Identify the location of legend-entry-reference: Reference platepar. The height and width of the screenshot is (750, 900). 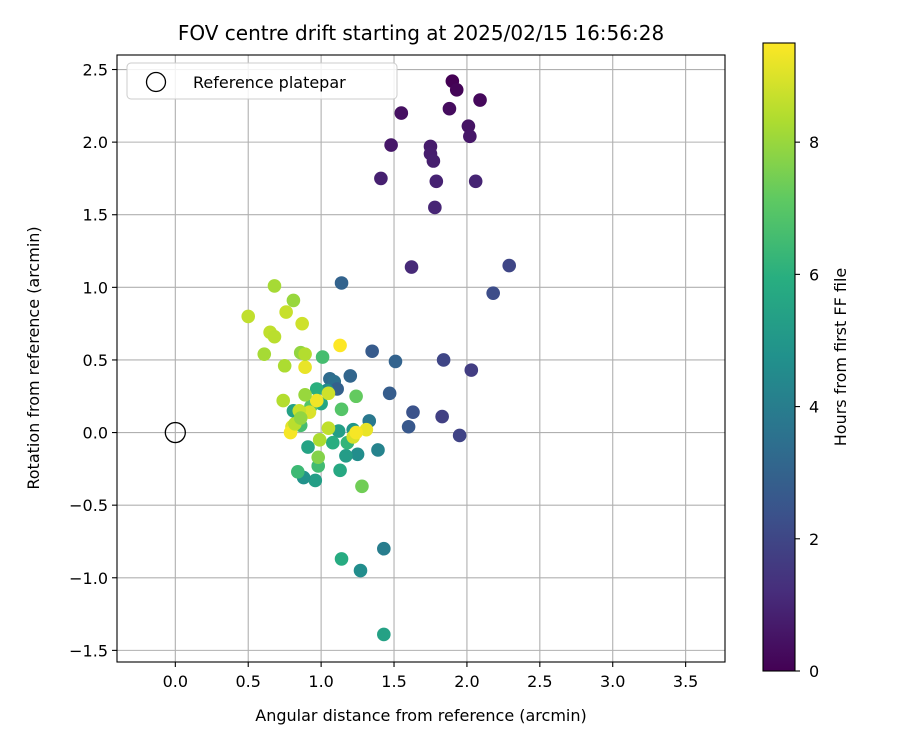
(269, 82).